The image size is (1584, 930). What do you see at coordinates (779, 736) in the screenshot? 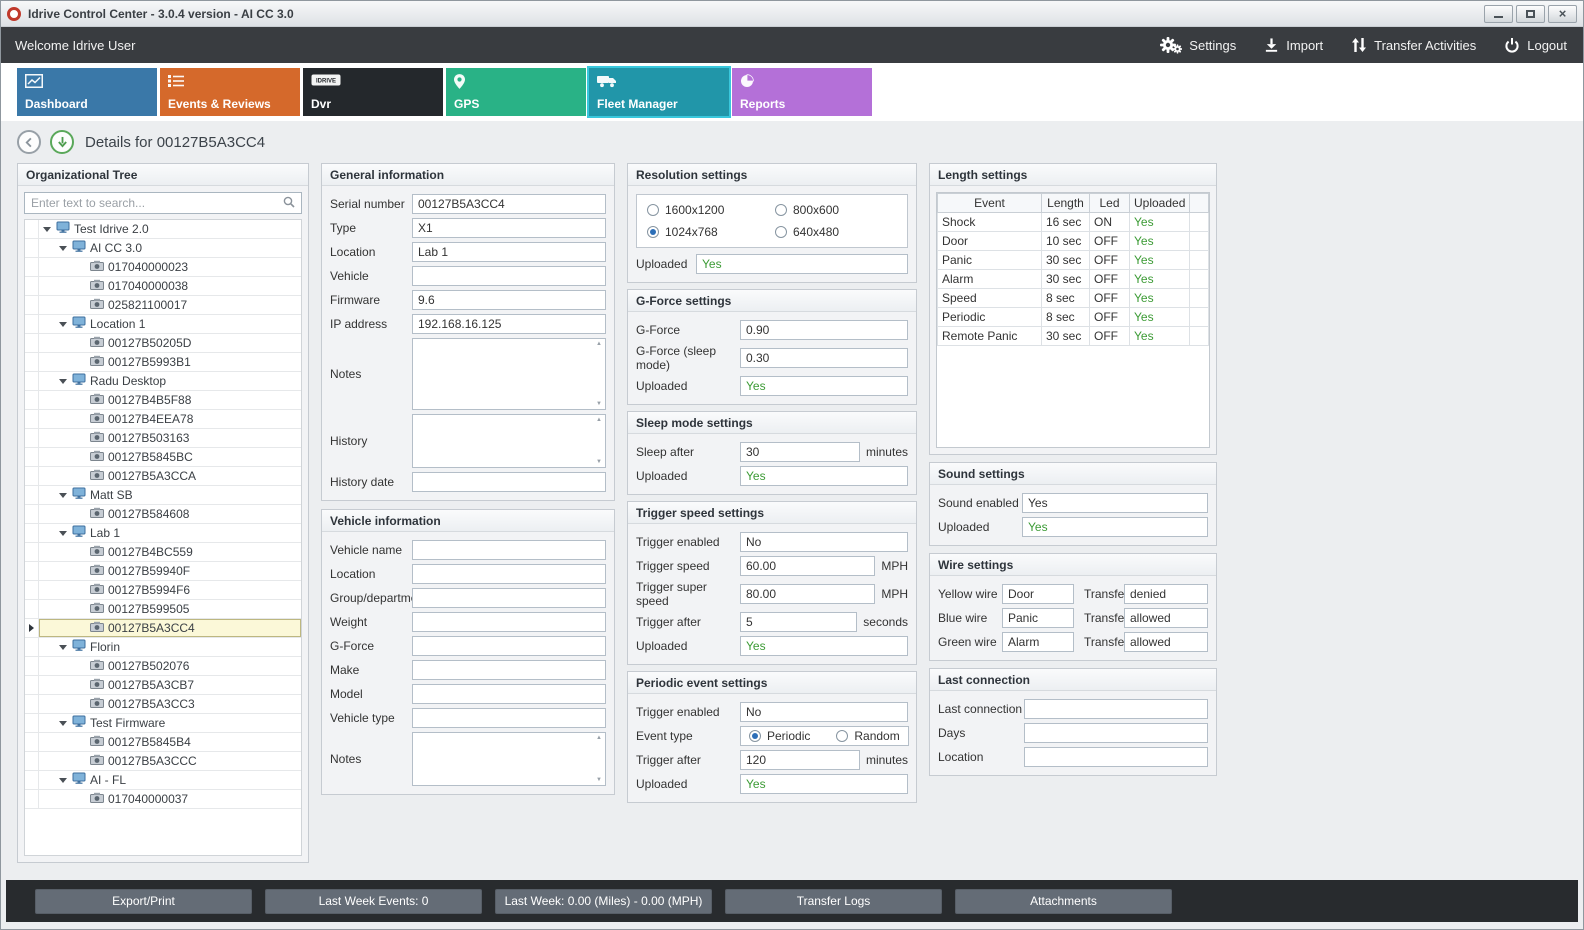
I see `radio-option: Periodic` at bounding box center [779, 736].